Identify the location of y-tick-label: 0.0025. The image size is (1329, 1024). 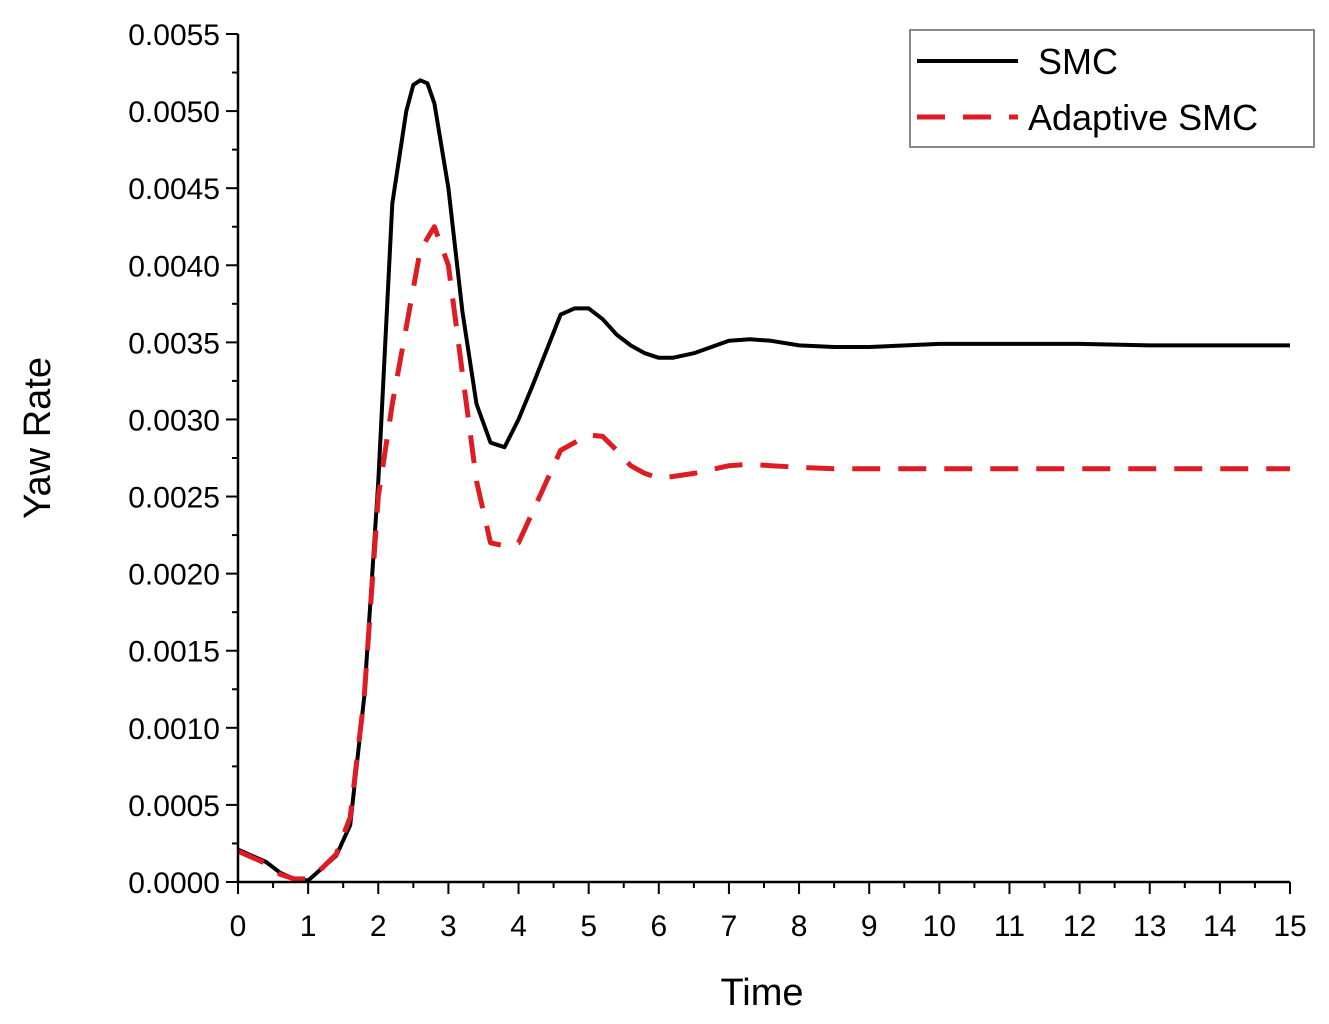
(174, 498).